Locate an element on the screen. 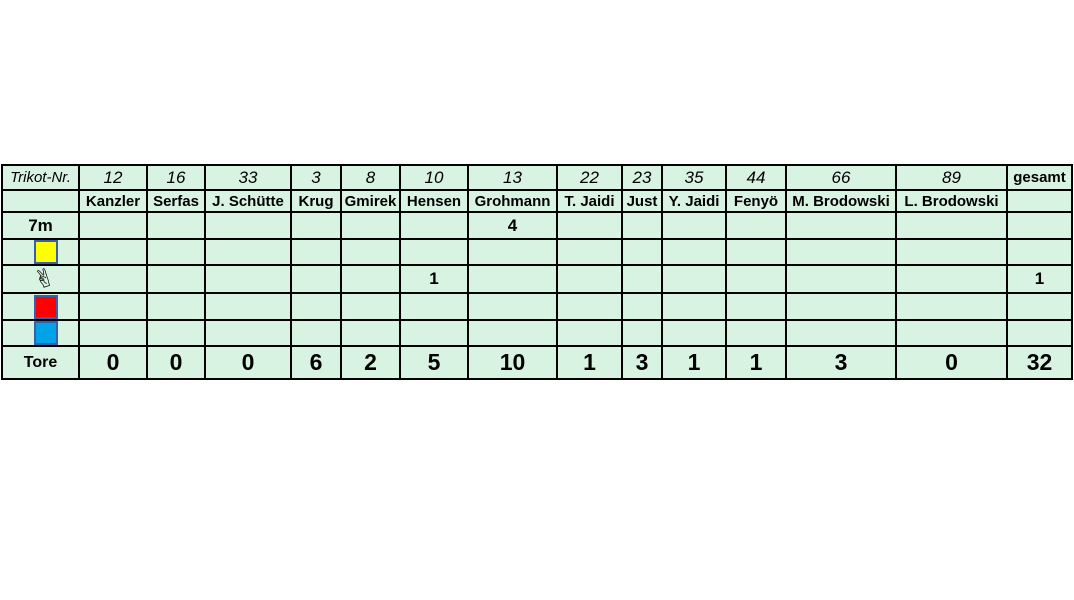 The image size is (1074, 600). player-name: Kanzler is located at coordinates (113, 201).